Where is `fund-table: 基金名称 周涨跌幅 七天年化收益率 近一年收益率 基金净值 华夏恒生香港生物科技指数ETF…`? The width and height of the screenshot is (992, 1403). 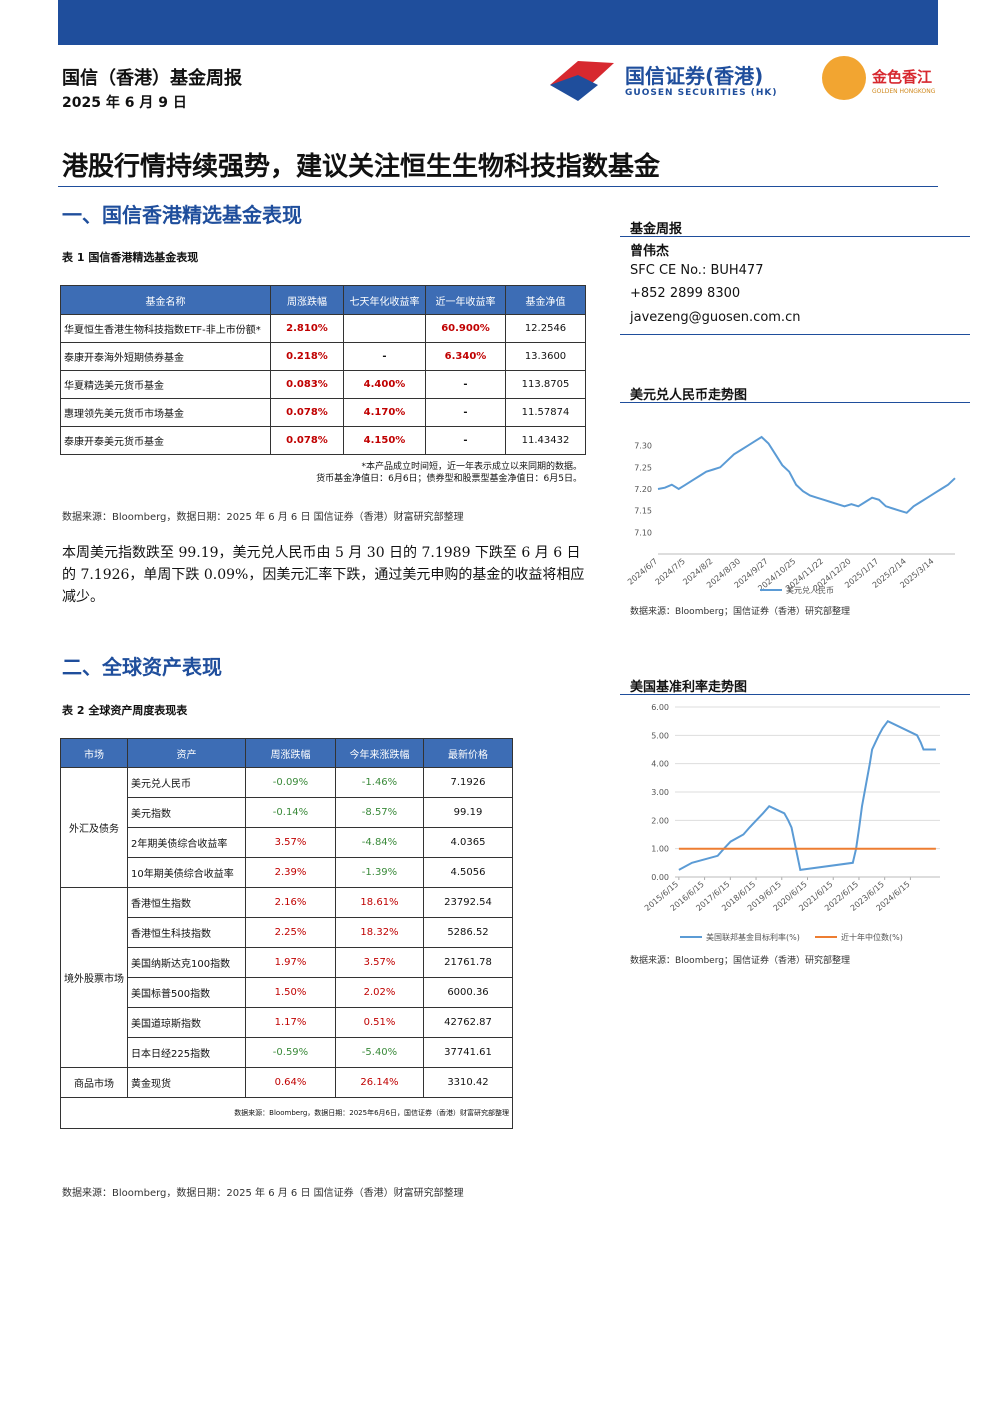 fund-table: 基金名称 周涨跌幅 七天年化收益率 近一年收益率 基金净值 华夏恒生香港生物科技指数ETF… is located at coordinates (323, 370).